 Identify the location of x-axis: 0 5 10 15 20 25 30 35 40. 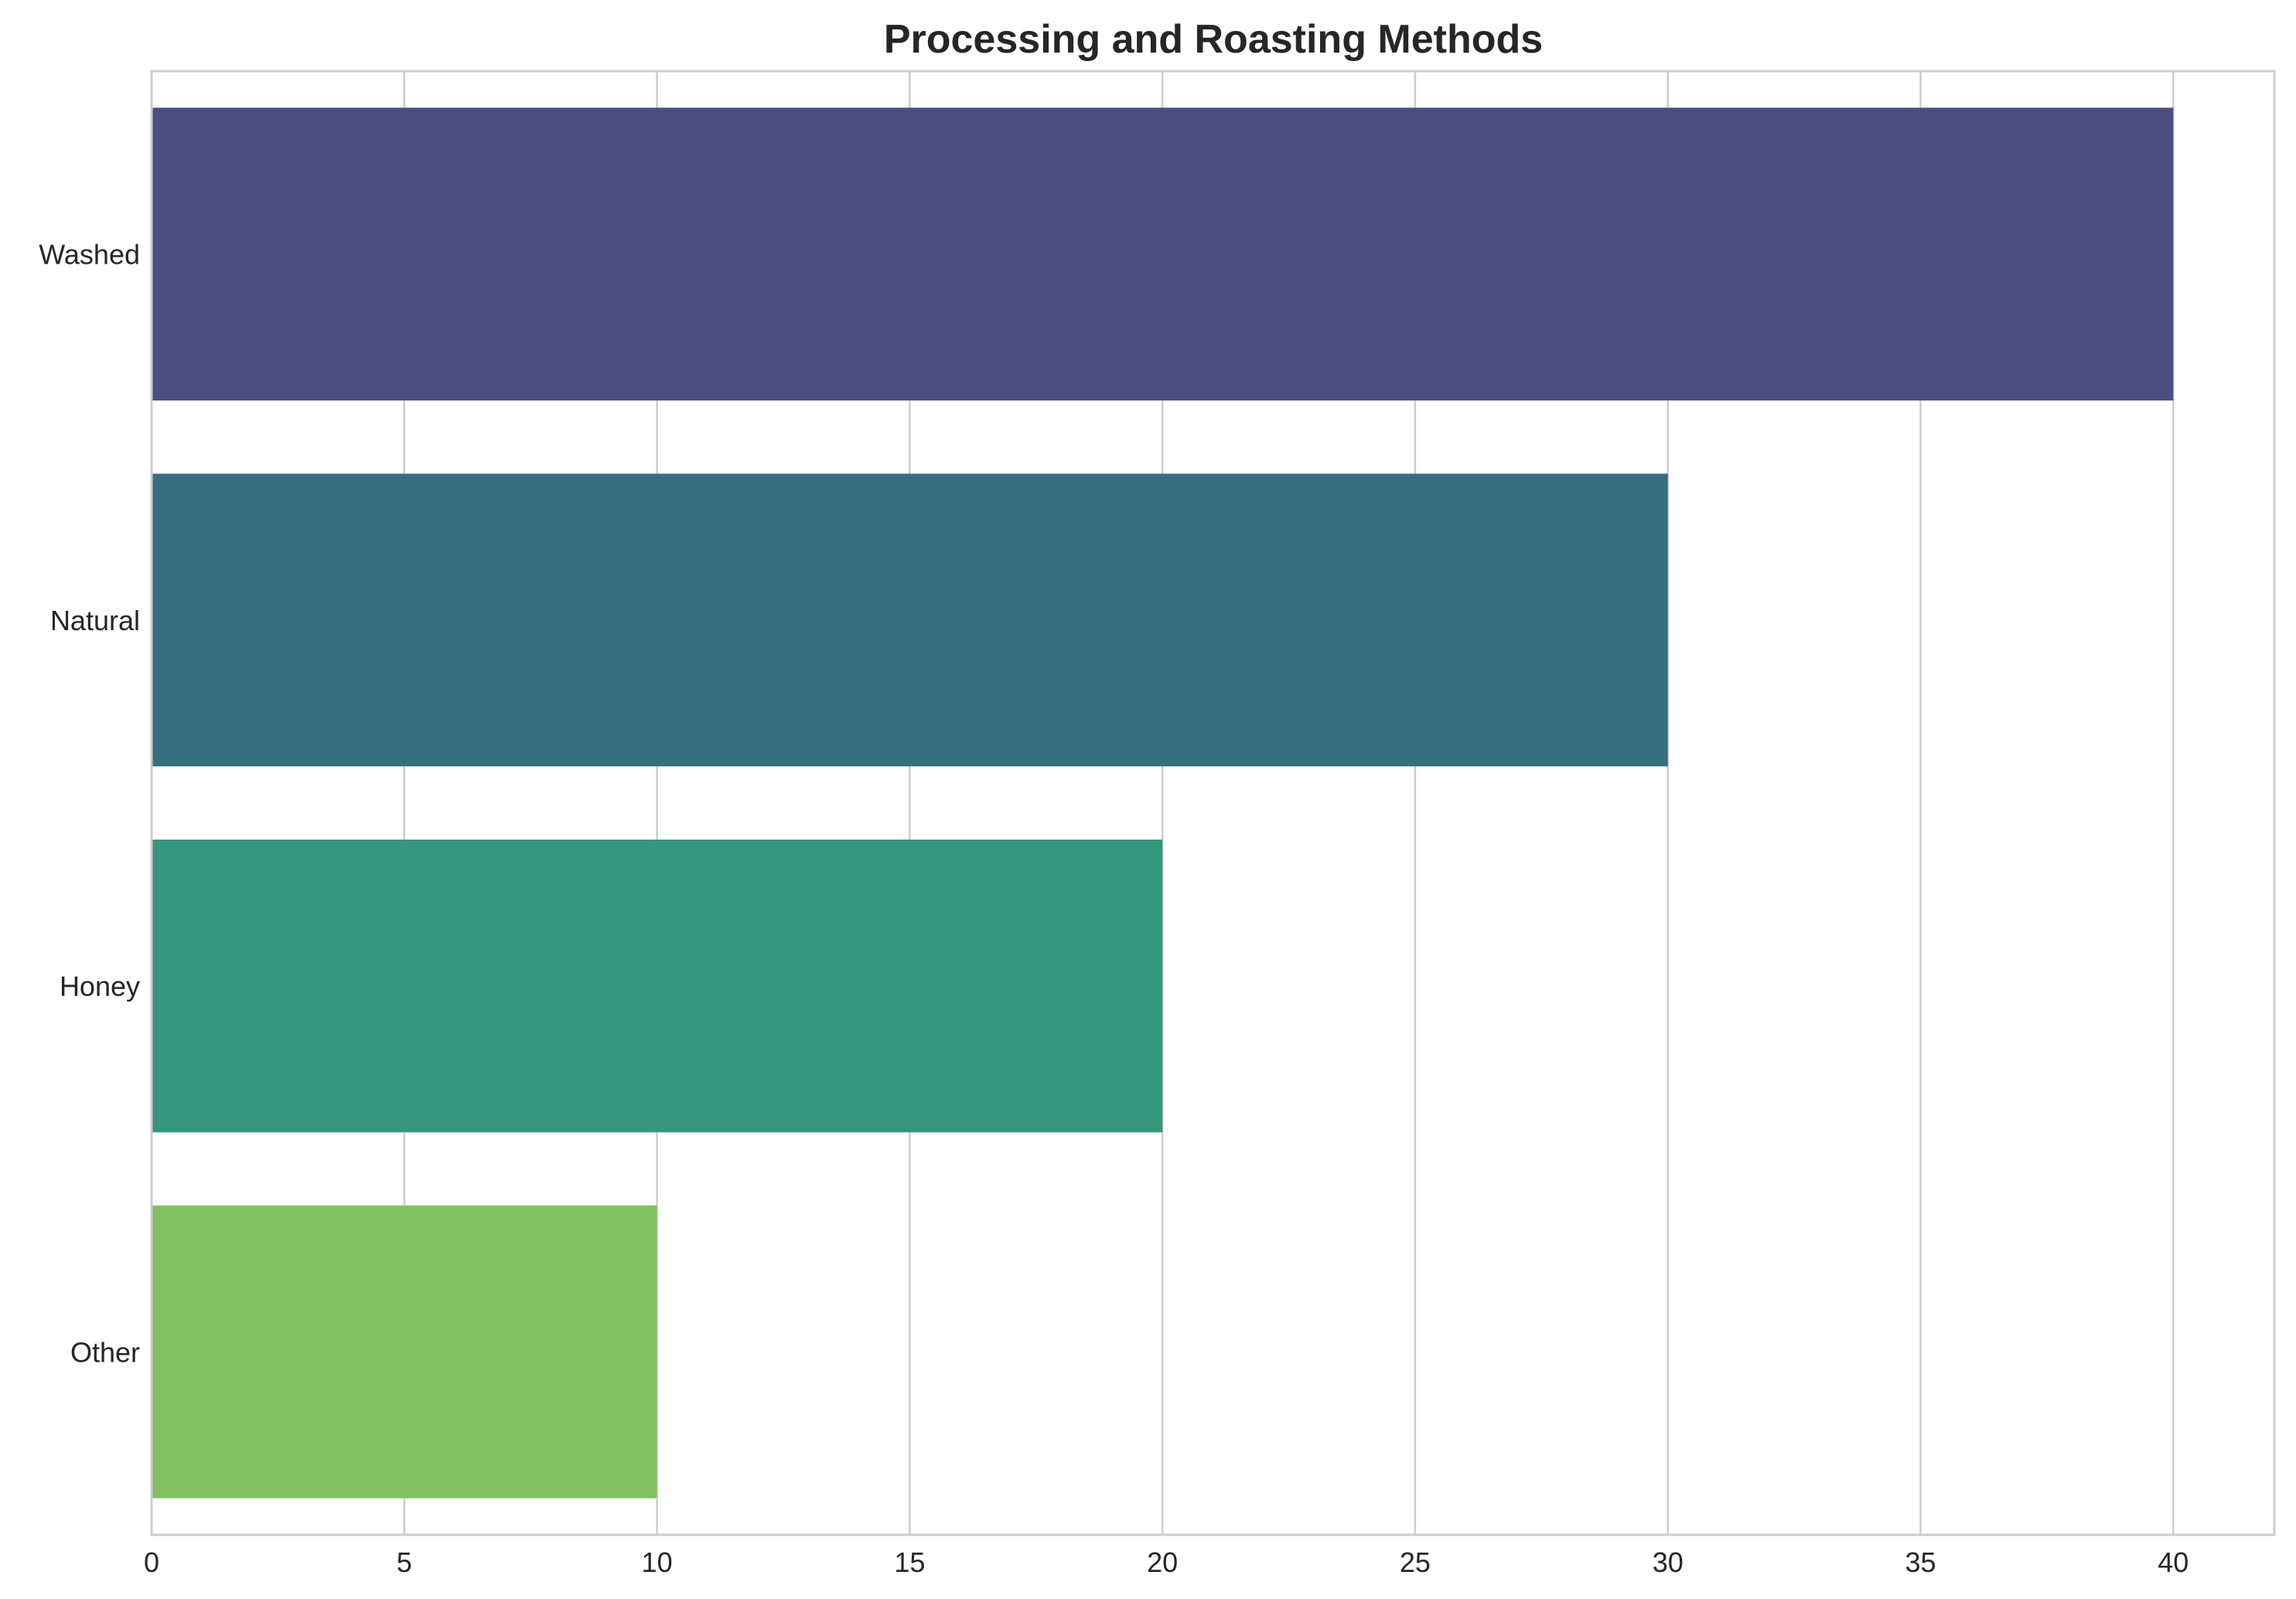
(1166, 1562).